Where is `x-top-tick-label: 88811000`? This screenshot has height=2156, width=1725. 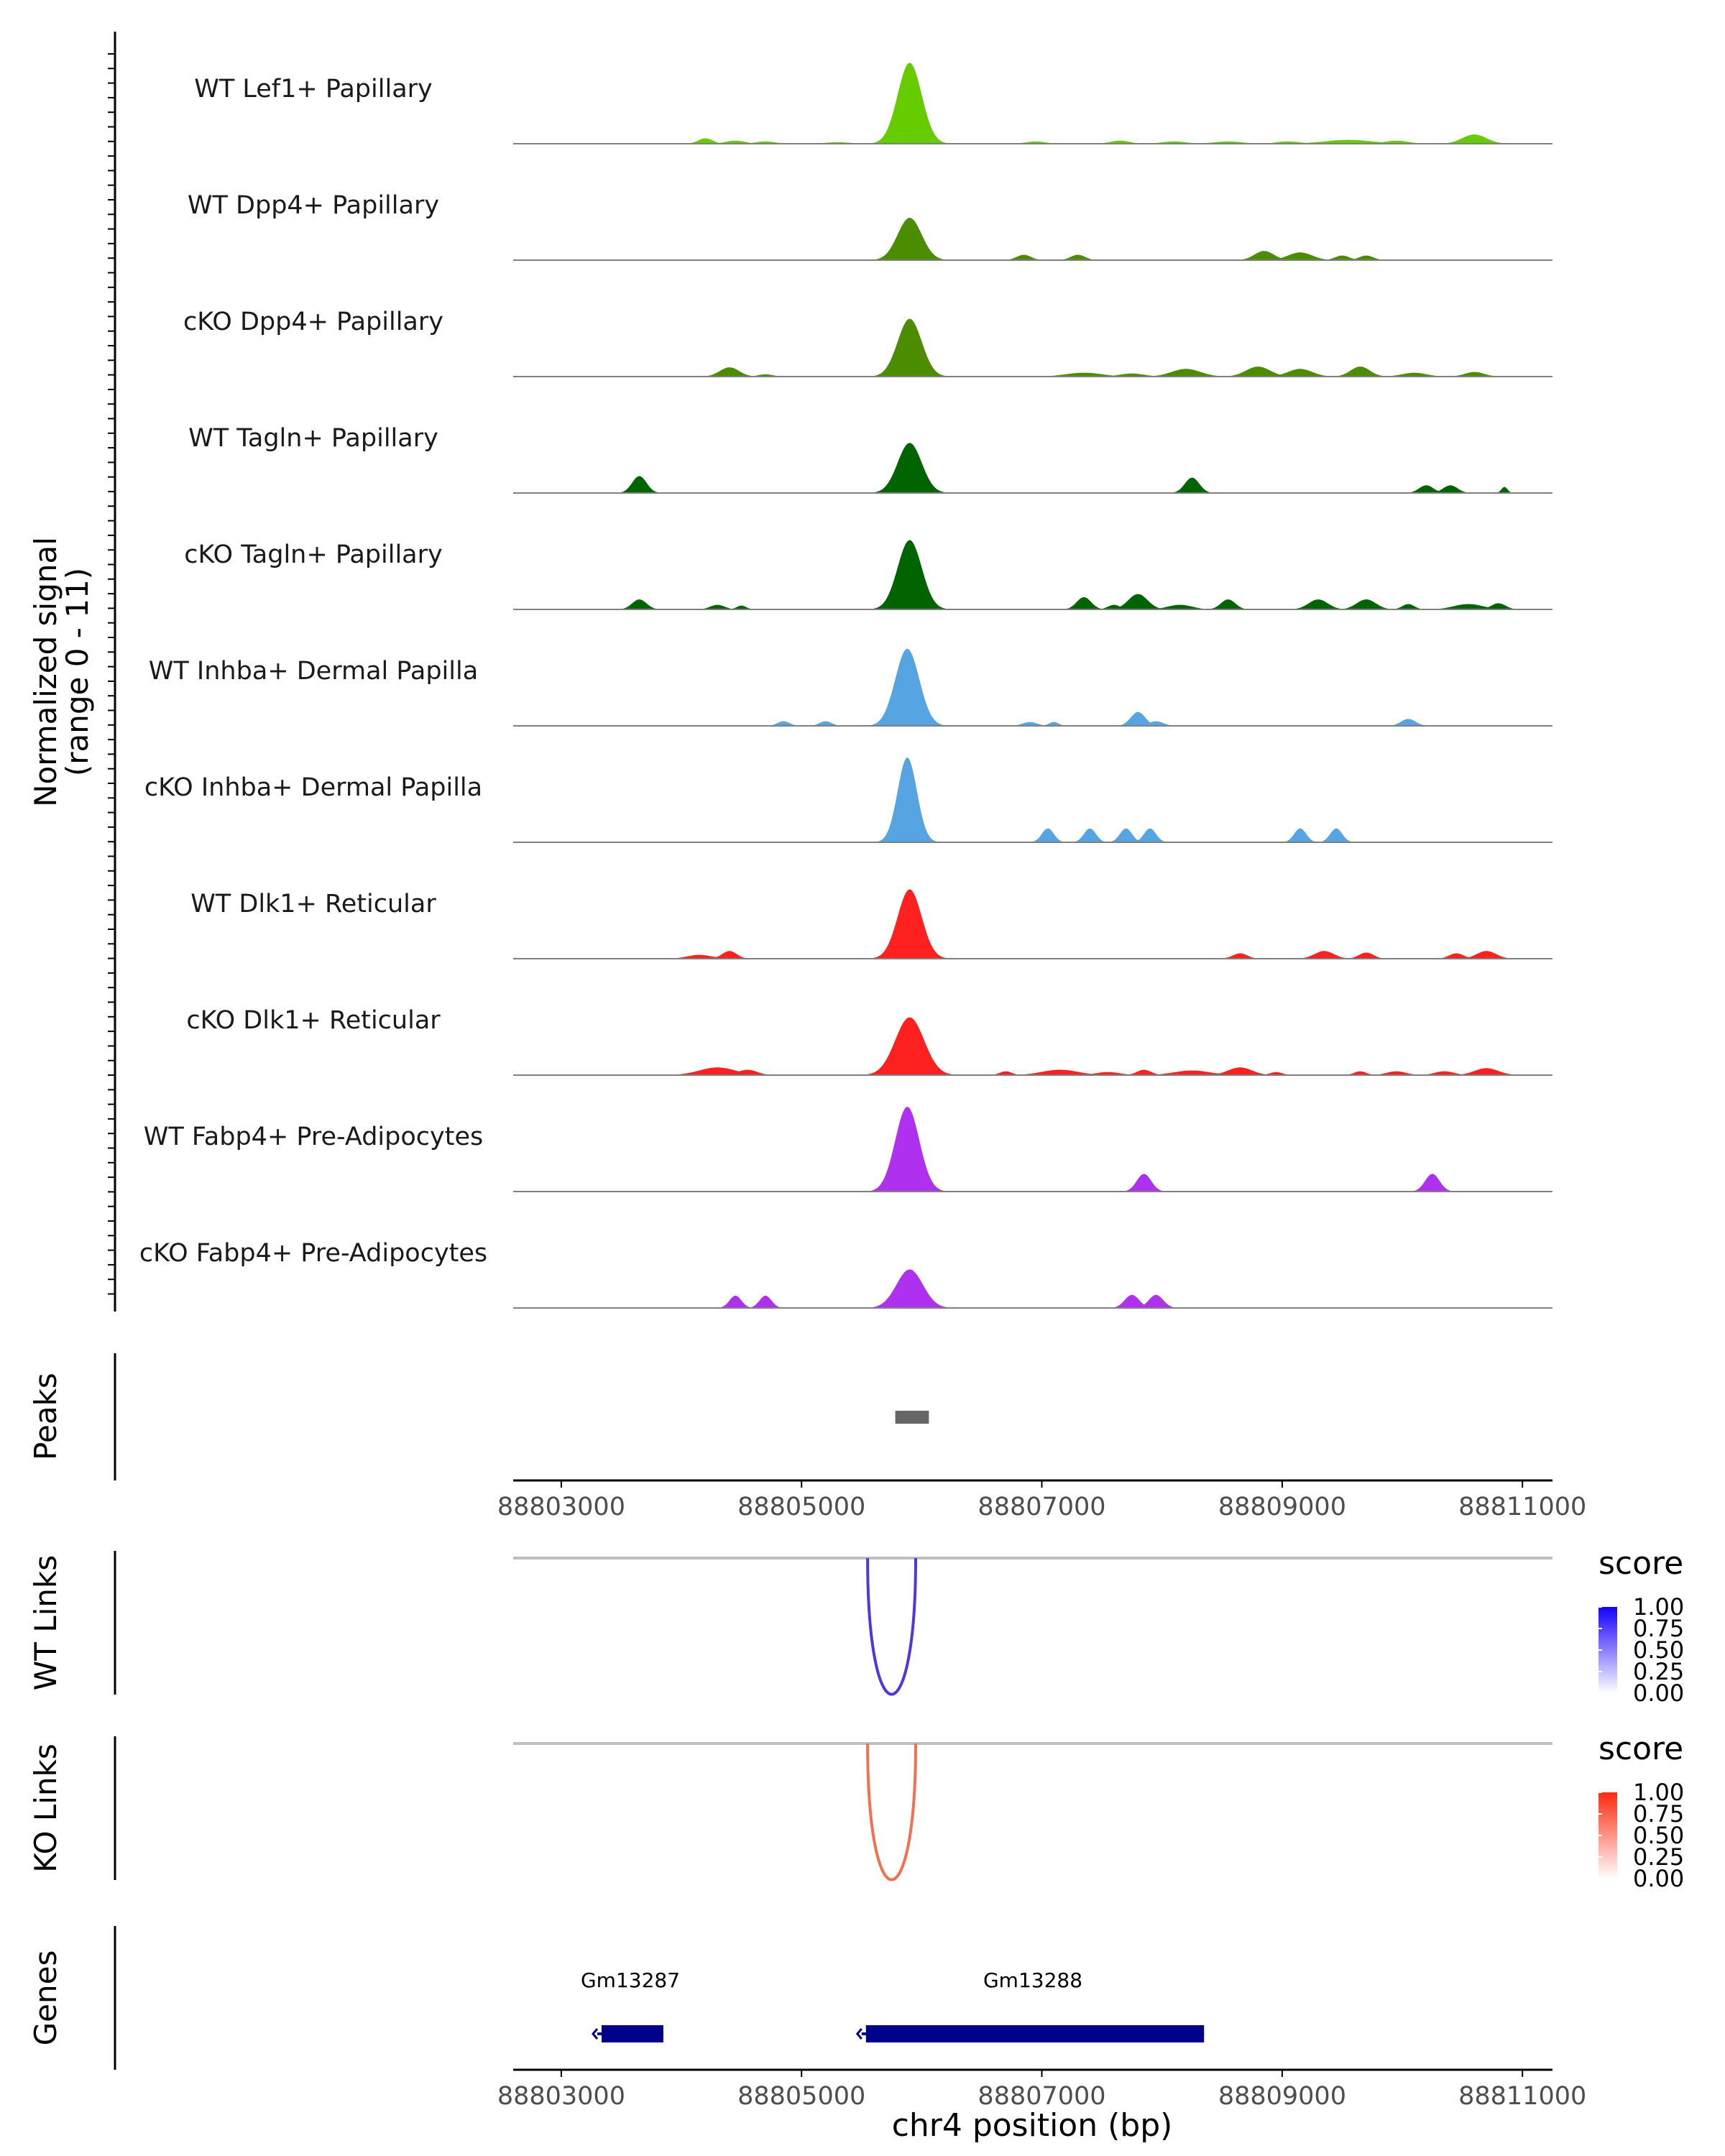 x-top-tick-label: 88811000 is located at coordinates (1522, 1507).